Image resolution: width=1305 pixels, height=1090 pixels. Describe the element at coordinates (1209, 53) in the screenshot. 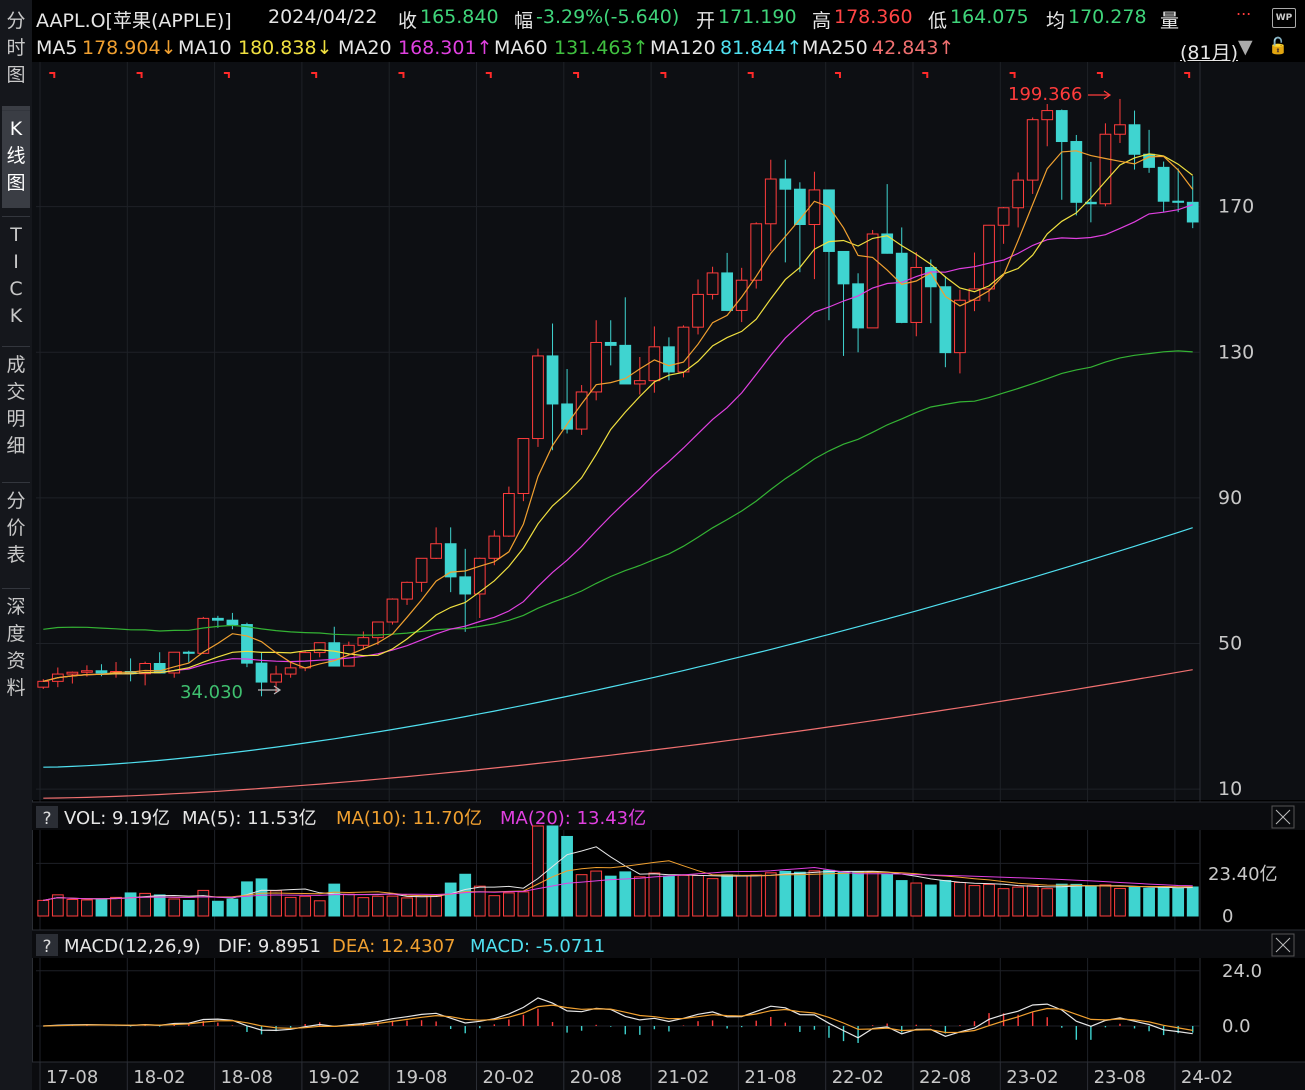

I see `period-selector: (81月)` at that location.